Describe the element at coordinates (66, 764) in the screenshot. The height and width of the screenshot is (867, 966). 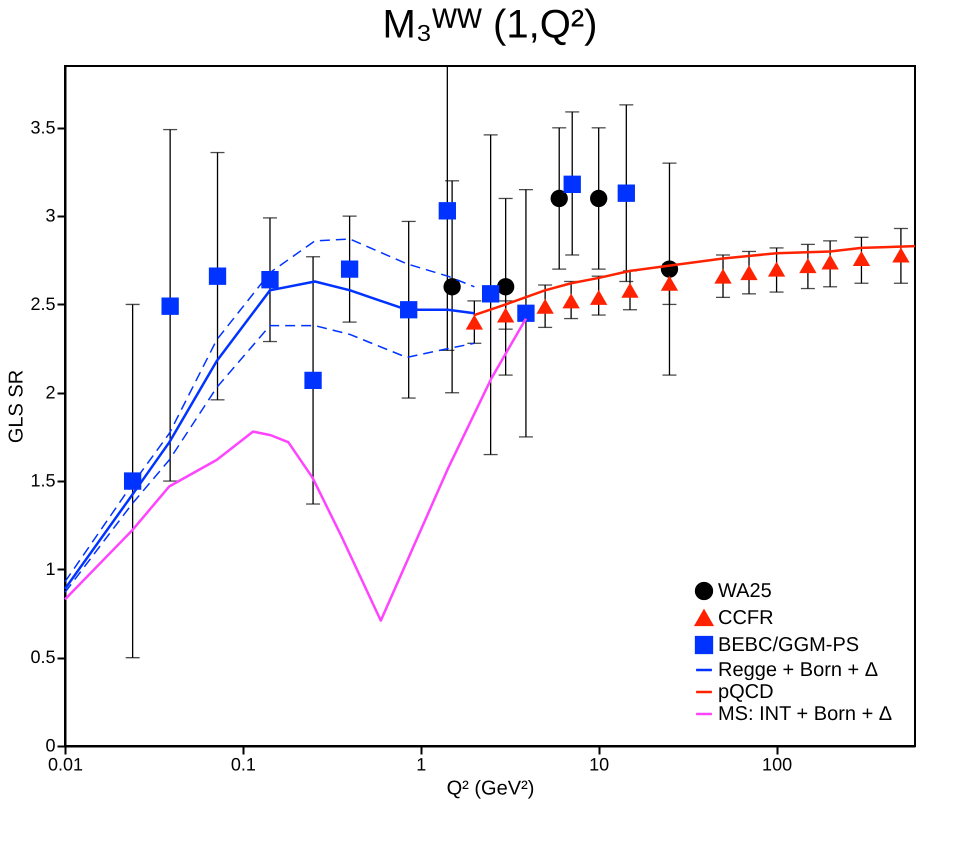
I see `x-tick-label: 0.01` at that location.